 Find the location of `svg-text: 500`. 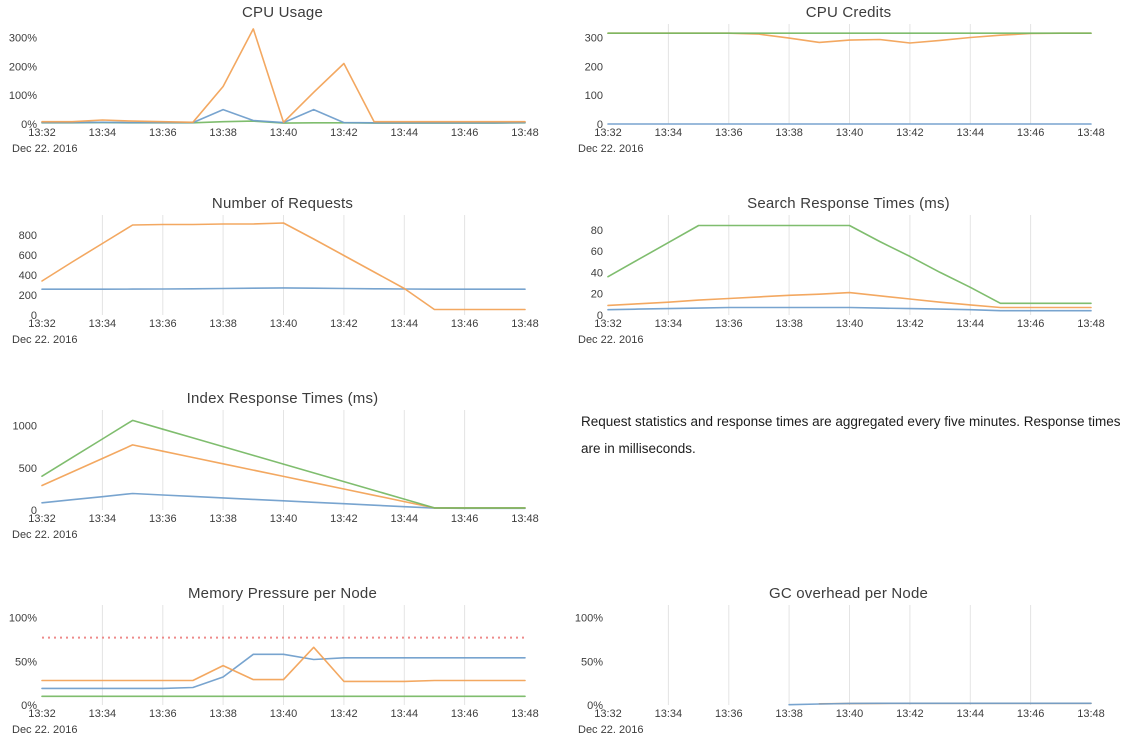

svg-text: 500 is located at coordinates (28, 469).